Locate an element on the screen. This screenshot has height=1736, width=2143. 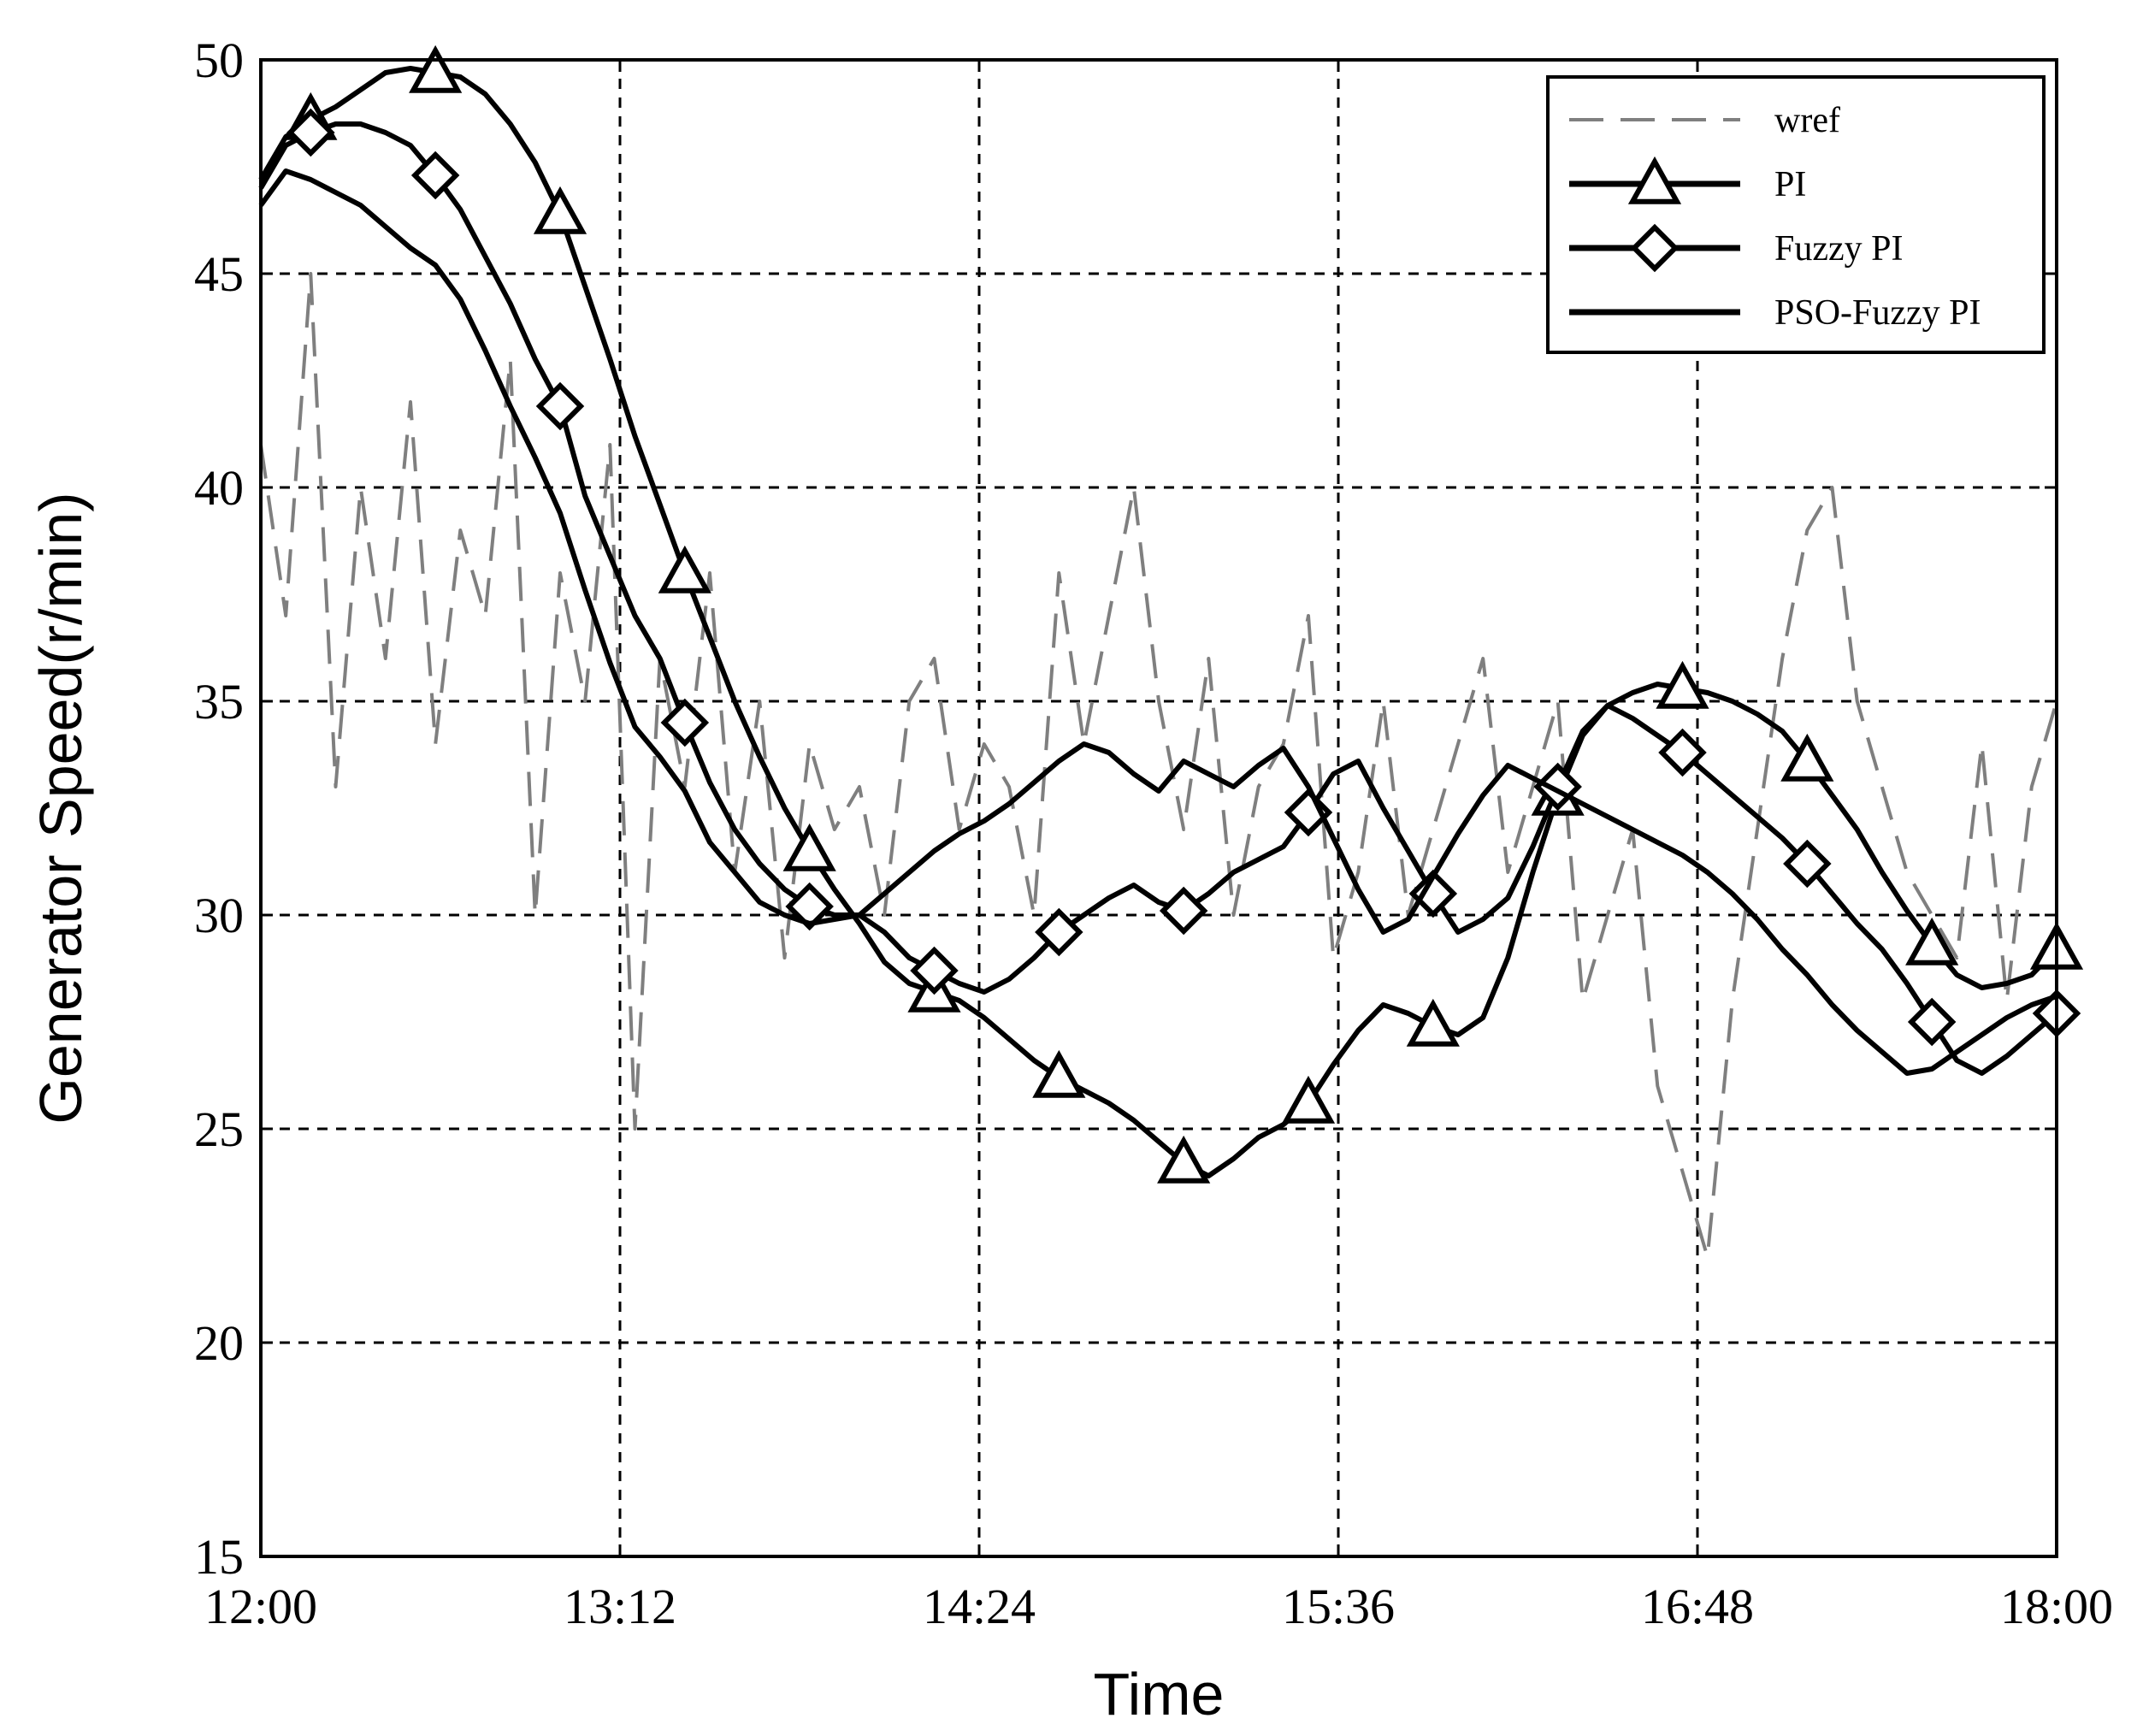
x-tick-label: 15:36 is located at coordinates (1338, 1607).